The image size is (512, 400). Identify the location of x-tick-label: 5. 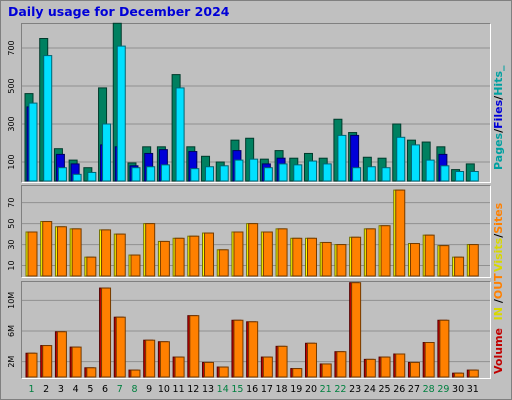
(90, 389).